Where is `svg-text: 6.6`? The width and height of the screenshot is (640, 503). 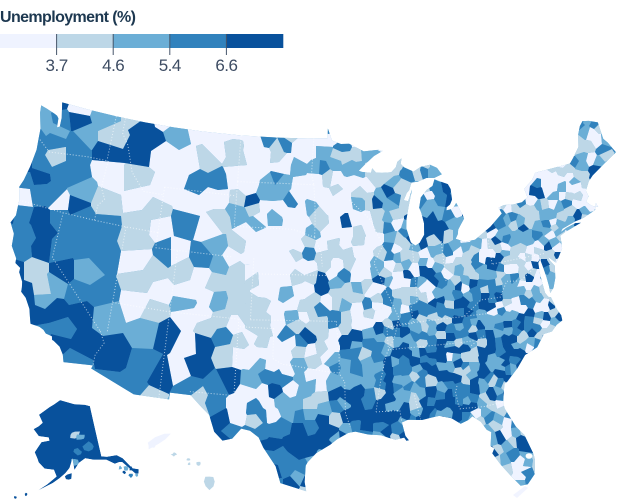 svg-text: 6.6 is located at coordinates (226, 65).